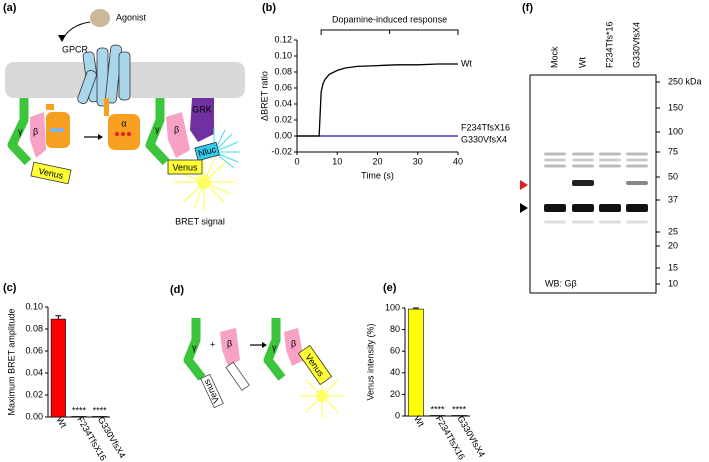  What do you see at coordinates (283, 87) in the screenshot?
I see `y-tick-label: 0.06` at bounding box center [283, 87].